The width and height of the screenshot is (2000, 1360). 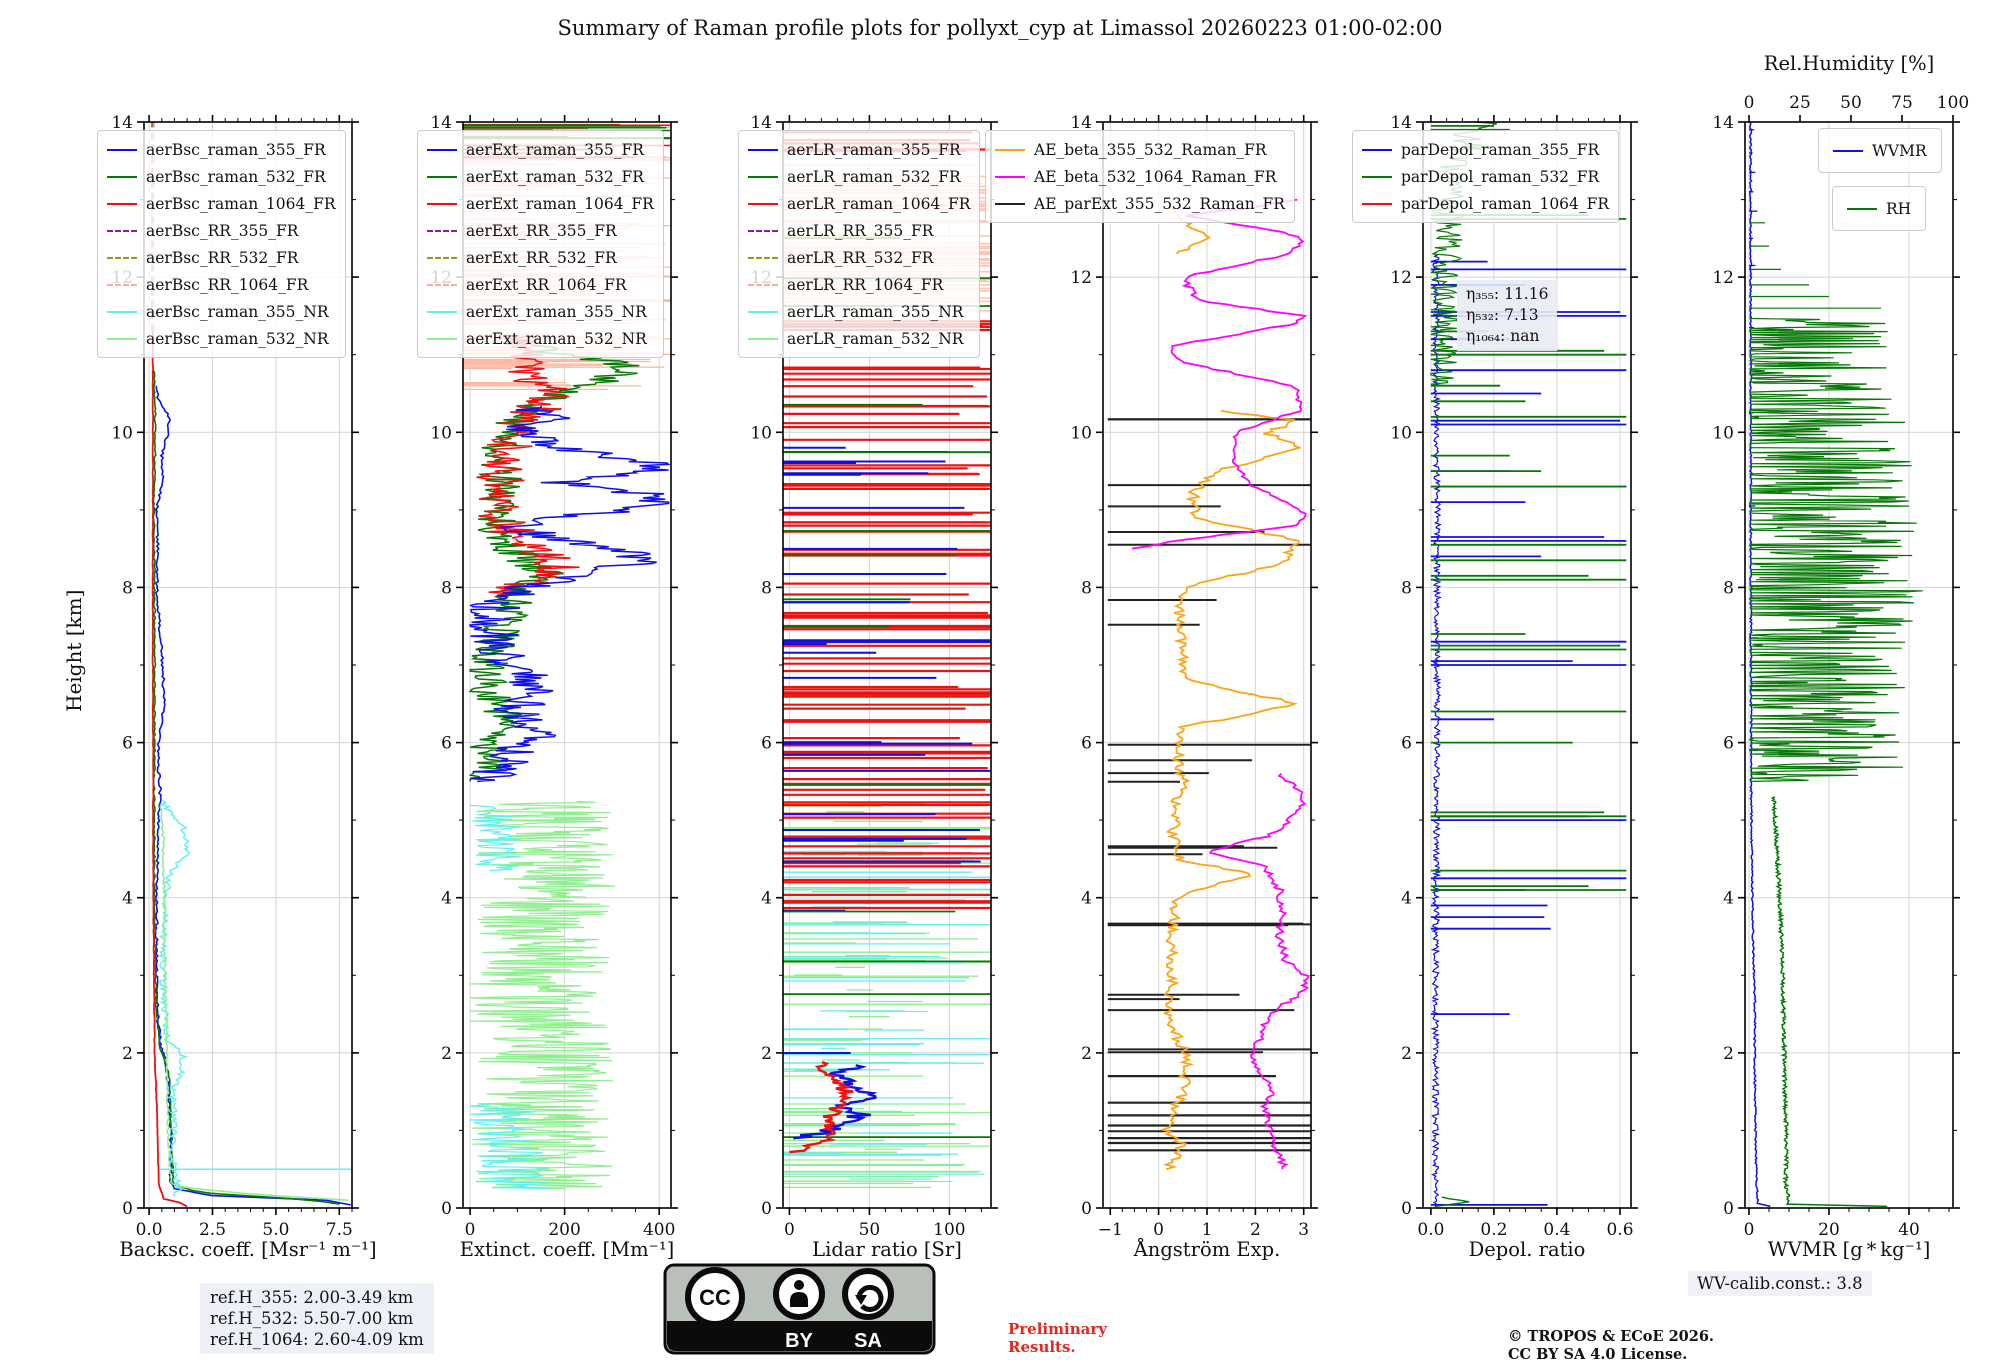 I want to click on svg-text: BY, so click(x=799, y=1341).